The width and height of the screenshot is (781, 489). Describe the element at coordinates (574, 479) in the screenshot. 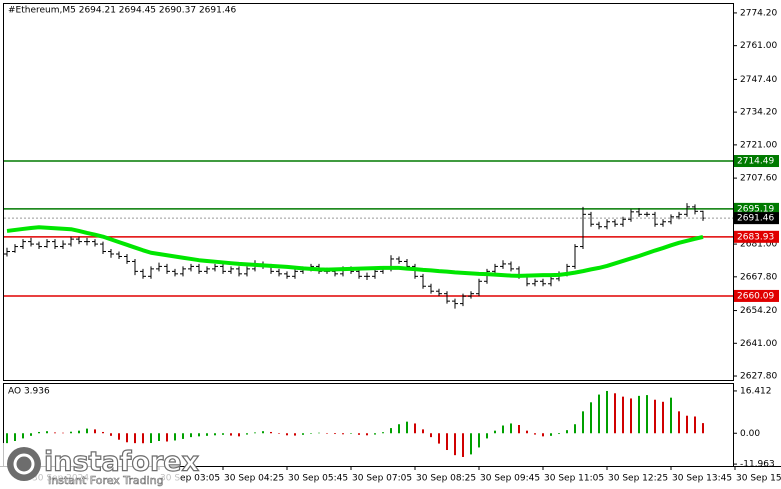

I see `x-tick-label: 30 Sep 11:05` at that location.